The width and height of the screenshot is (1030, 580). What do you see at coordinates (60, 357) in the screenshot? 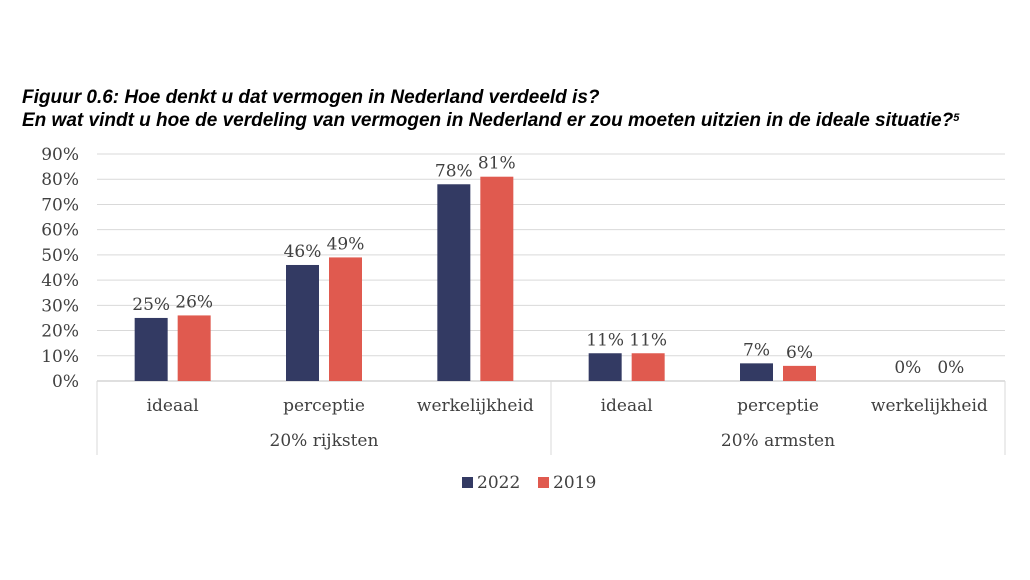
I see `y-tick-label: 10%` at bounding box center [60, 357].